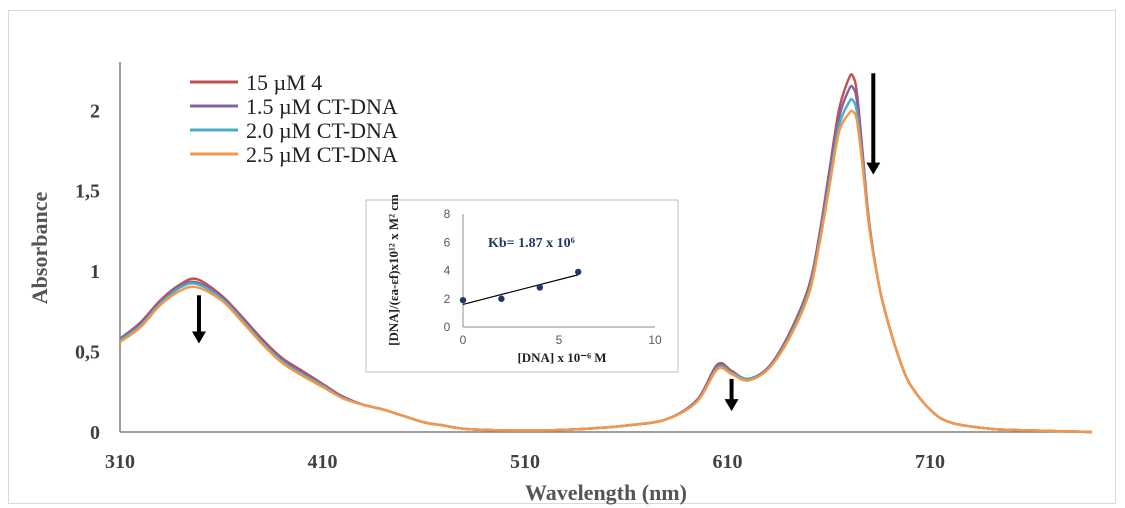 Image resolution: width=1125 pixels, height=508 pixels. What do you see at coordinates (447, 327) in the screenshot?
I see `inset-y-tick-label: 0` at bounding box center [447, 327].